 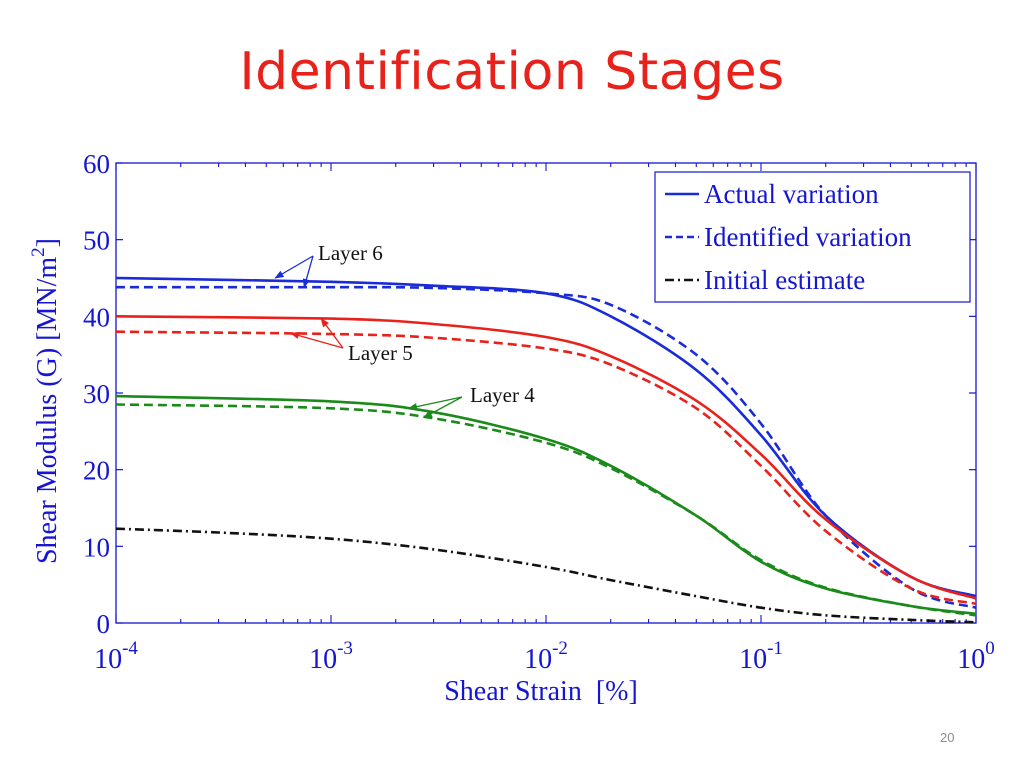 What do you see at coordinates (96, 317) in the screenshot?
I see `y-tick-label: 40` at bounding box center [96, 317].